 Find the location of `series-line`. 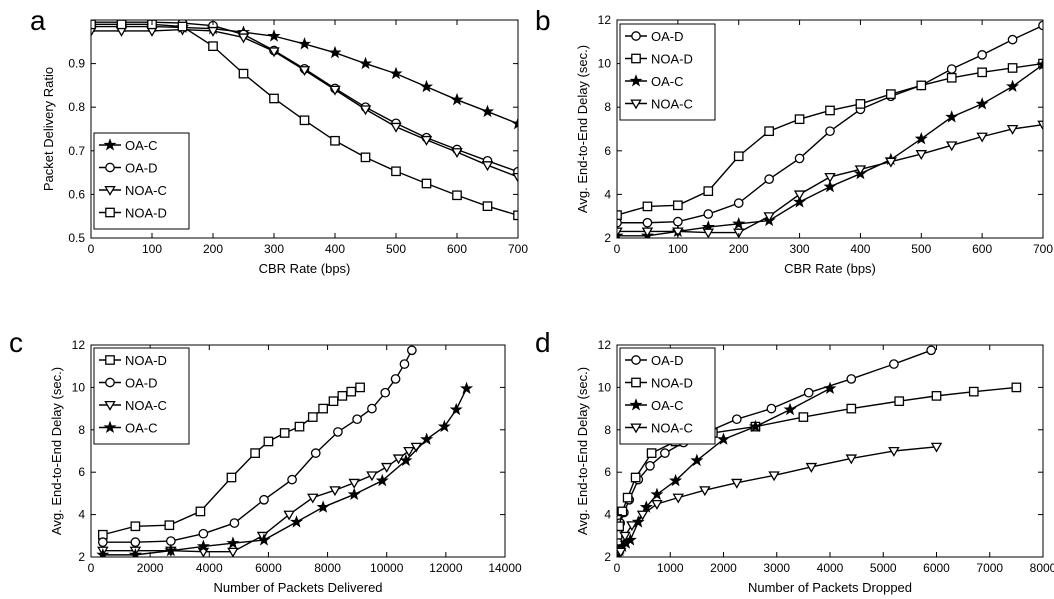

series-line is located at coordinates (777, 499).